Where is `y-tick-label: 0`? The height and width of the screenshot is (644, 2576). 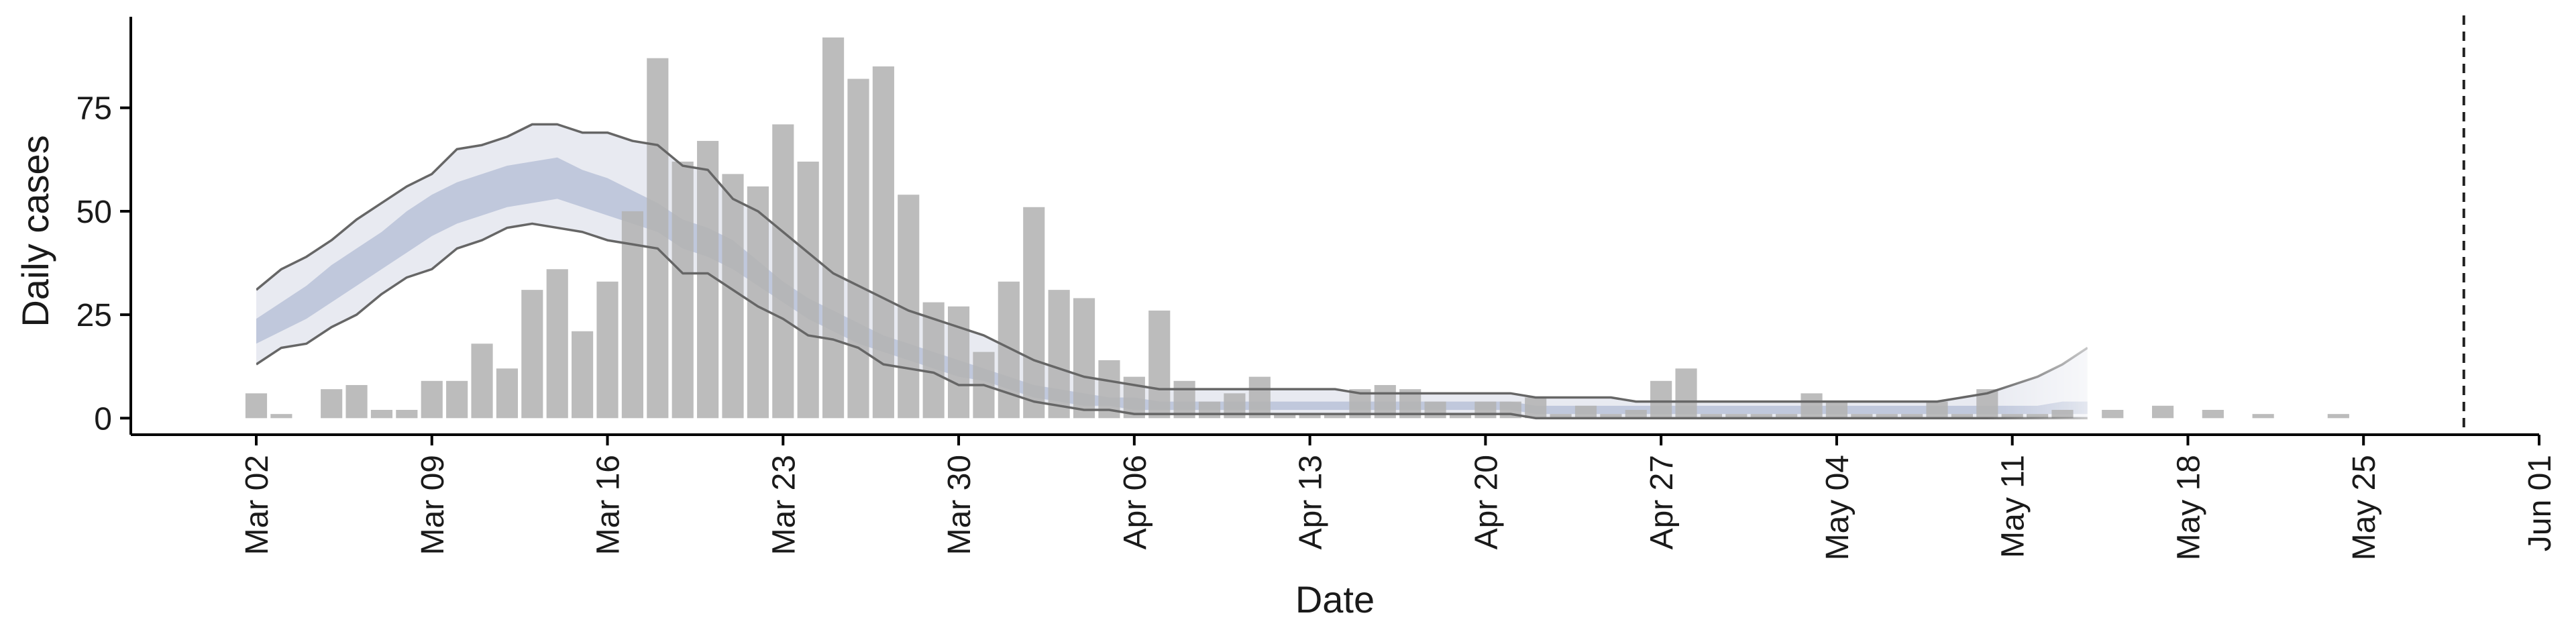 y-tick-label: 0 is located at coordinates (103, 419).